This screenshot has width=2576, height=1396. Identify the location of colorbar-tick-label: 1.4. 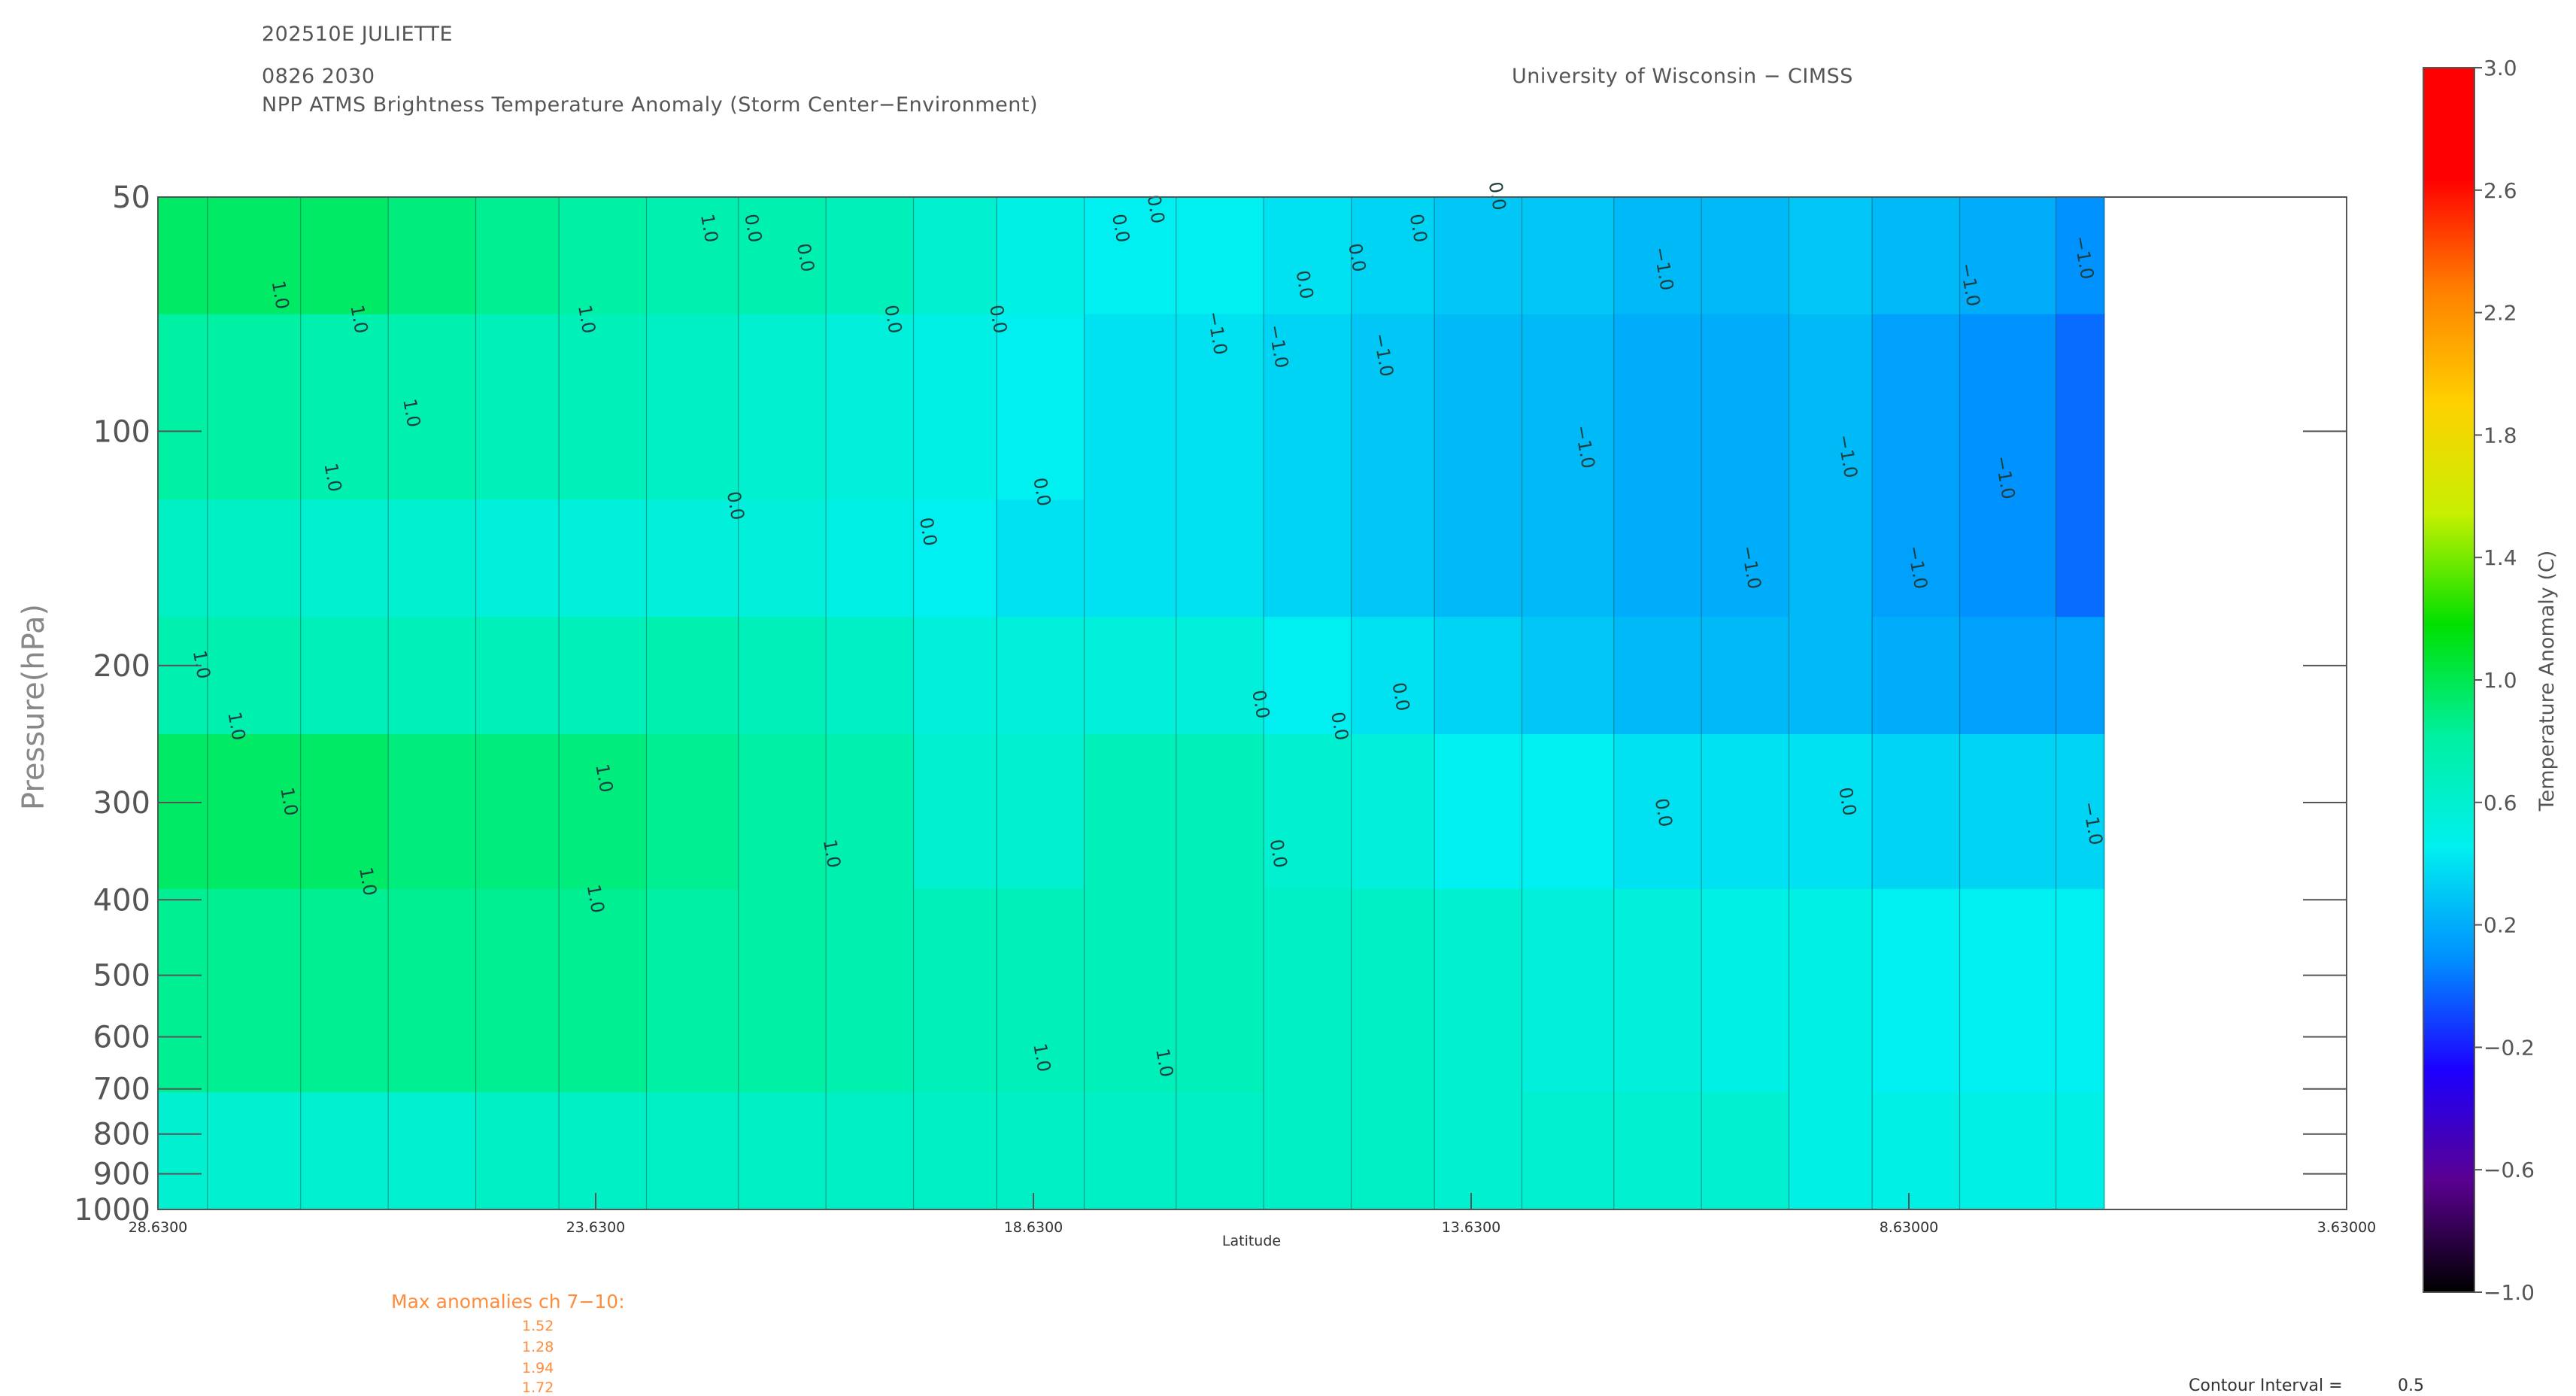
(2500, 557).